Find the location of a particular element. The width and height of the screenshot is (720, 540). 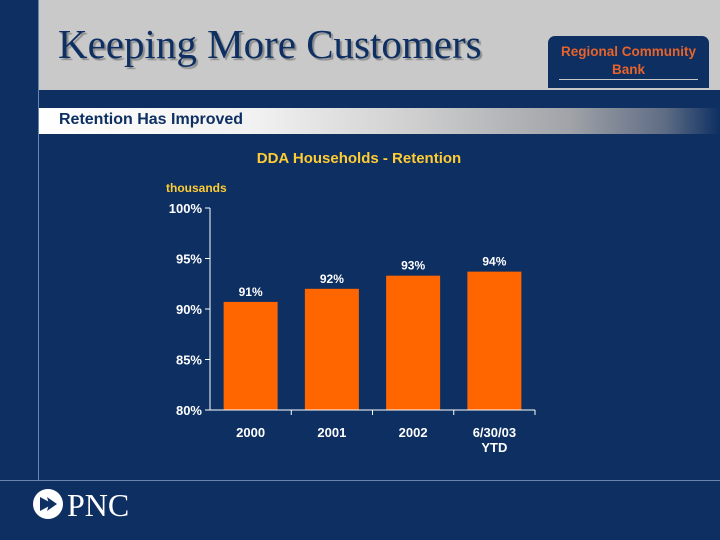

x-tick-label: 6/30/03 is located at coordinates (494, 432).